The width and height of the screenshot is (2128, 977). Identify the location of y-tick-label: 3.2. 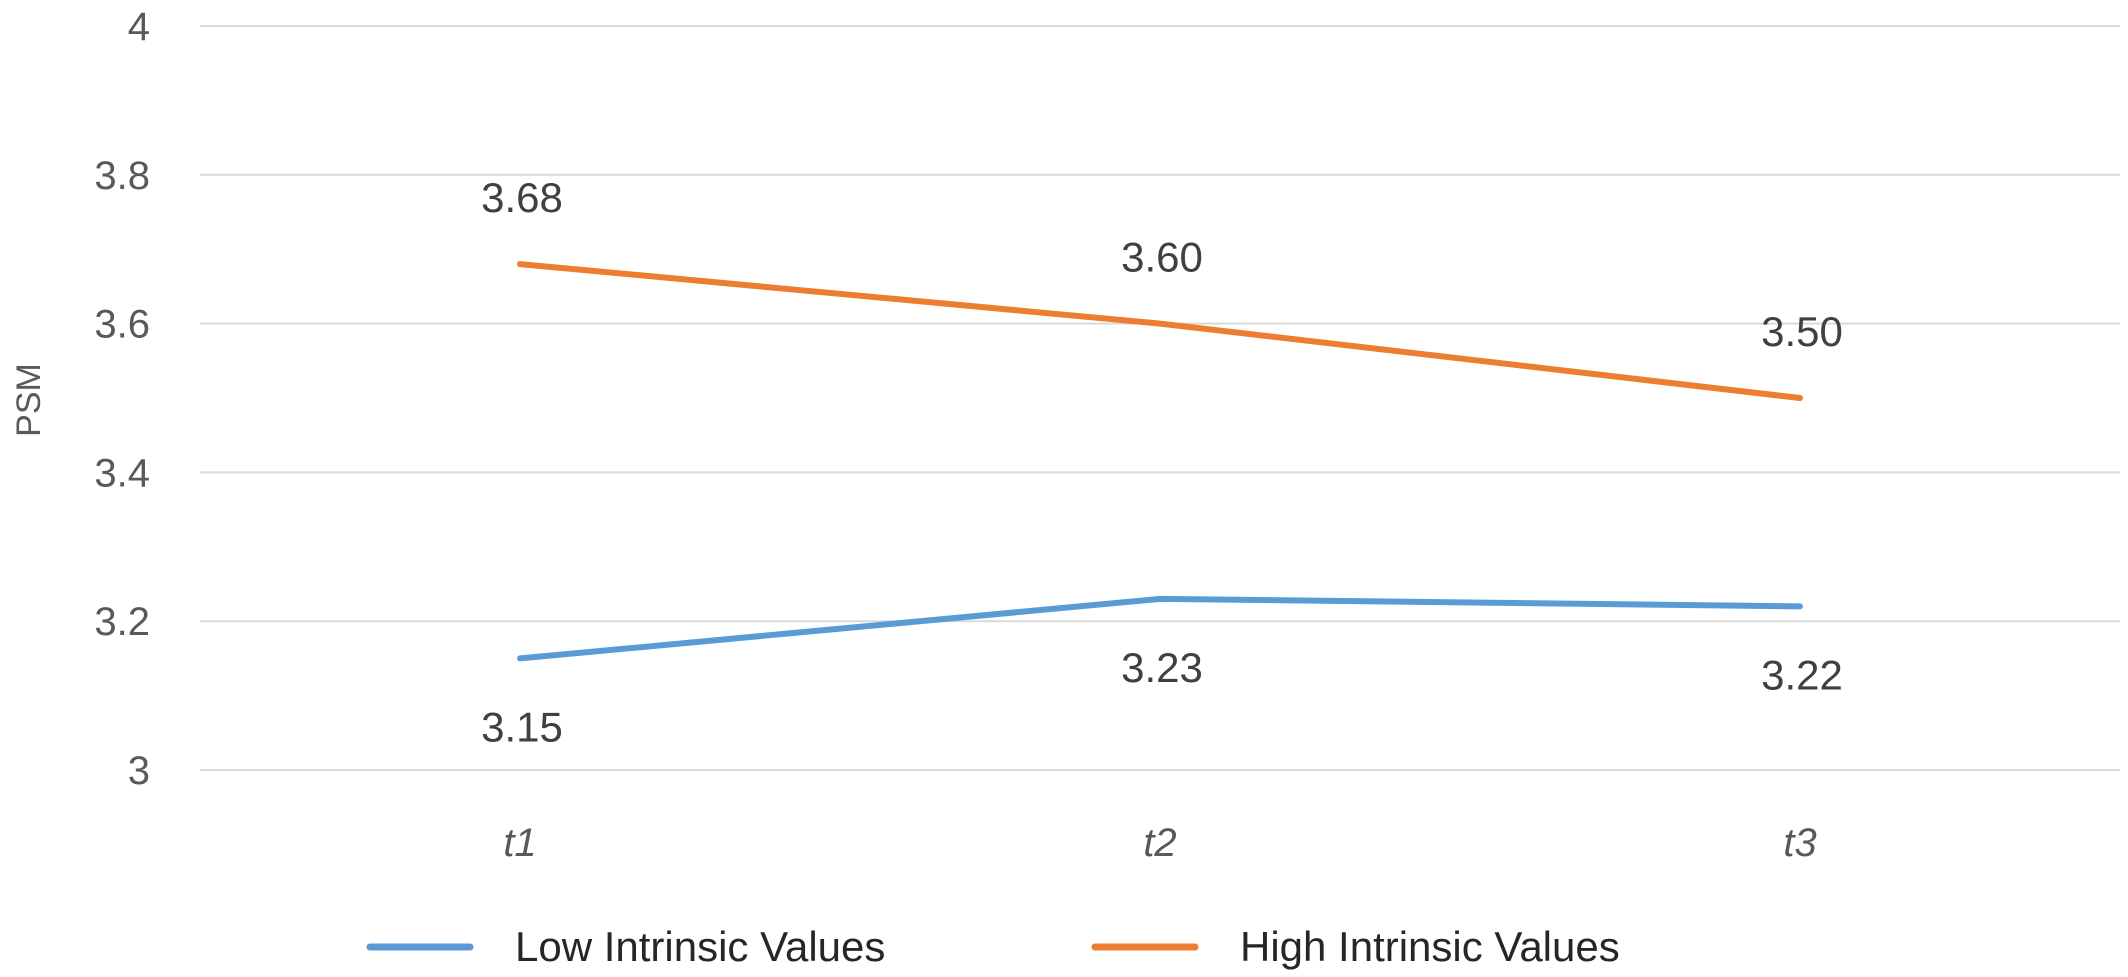
(122, 622).